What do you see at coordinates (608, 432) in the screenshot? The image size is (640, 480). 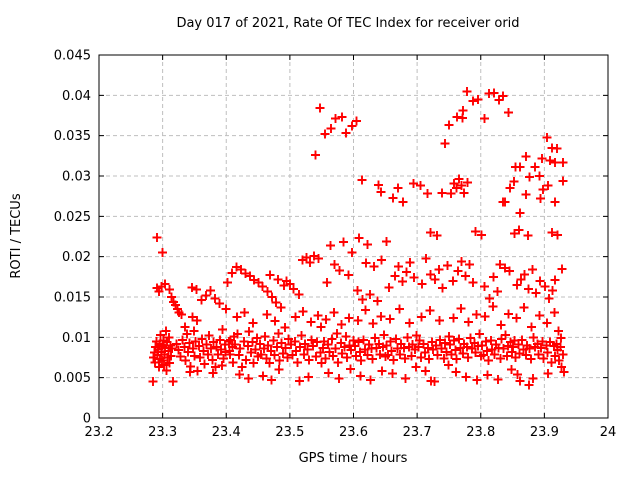 I see `x-tick-label: 24` at bounding box center [608, 432].